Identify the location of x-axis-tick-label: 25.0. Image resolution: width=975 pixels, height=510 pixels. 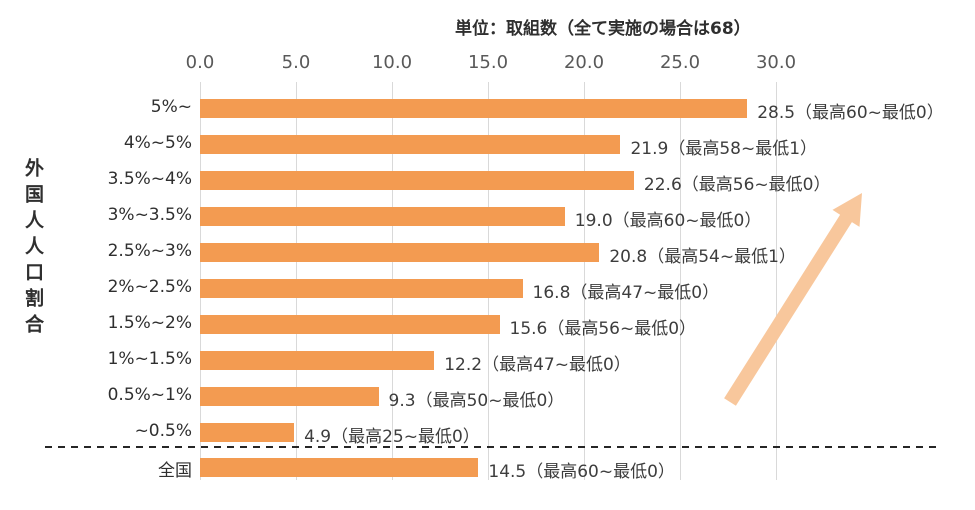
(680, 62).